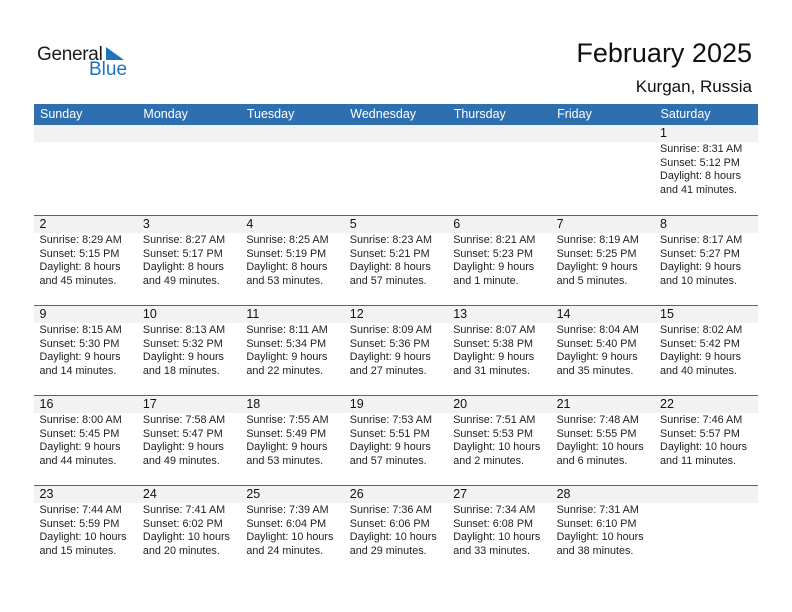  I want to click on sunset-text: Sunset: 5:53 PM, so click(493, 433).